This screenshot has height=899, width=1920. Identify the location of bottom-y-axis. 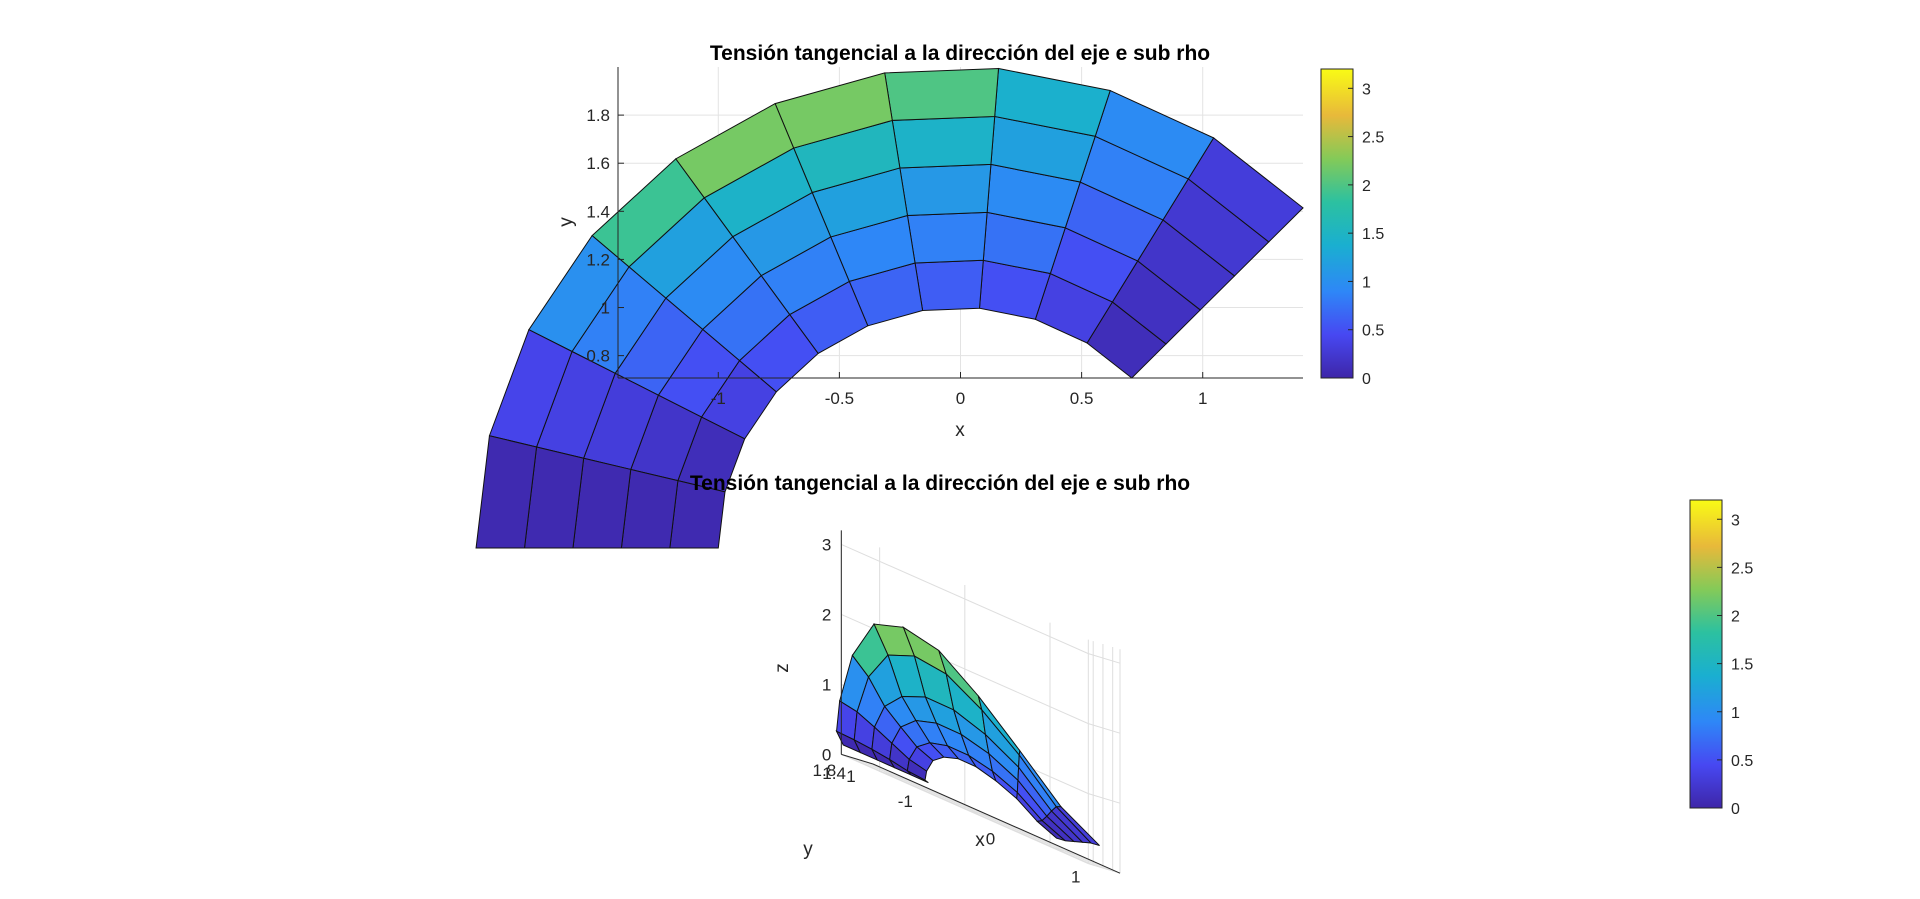
(857, 759).